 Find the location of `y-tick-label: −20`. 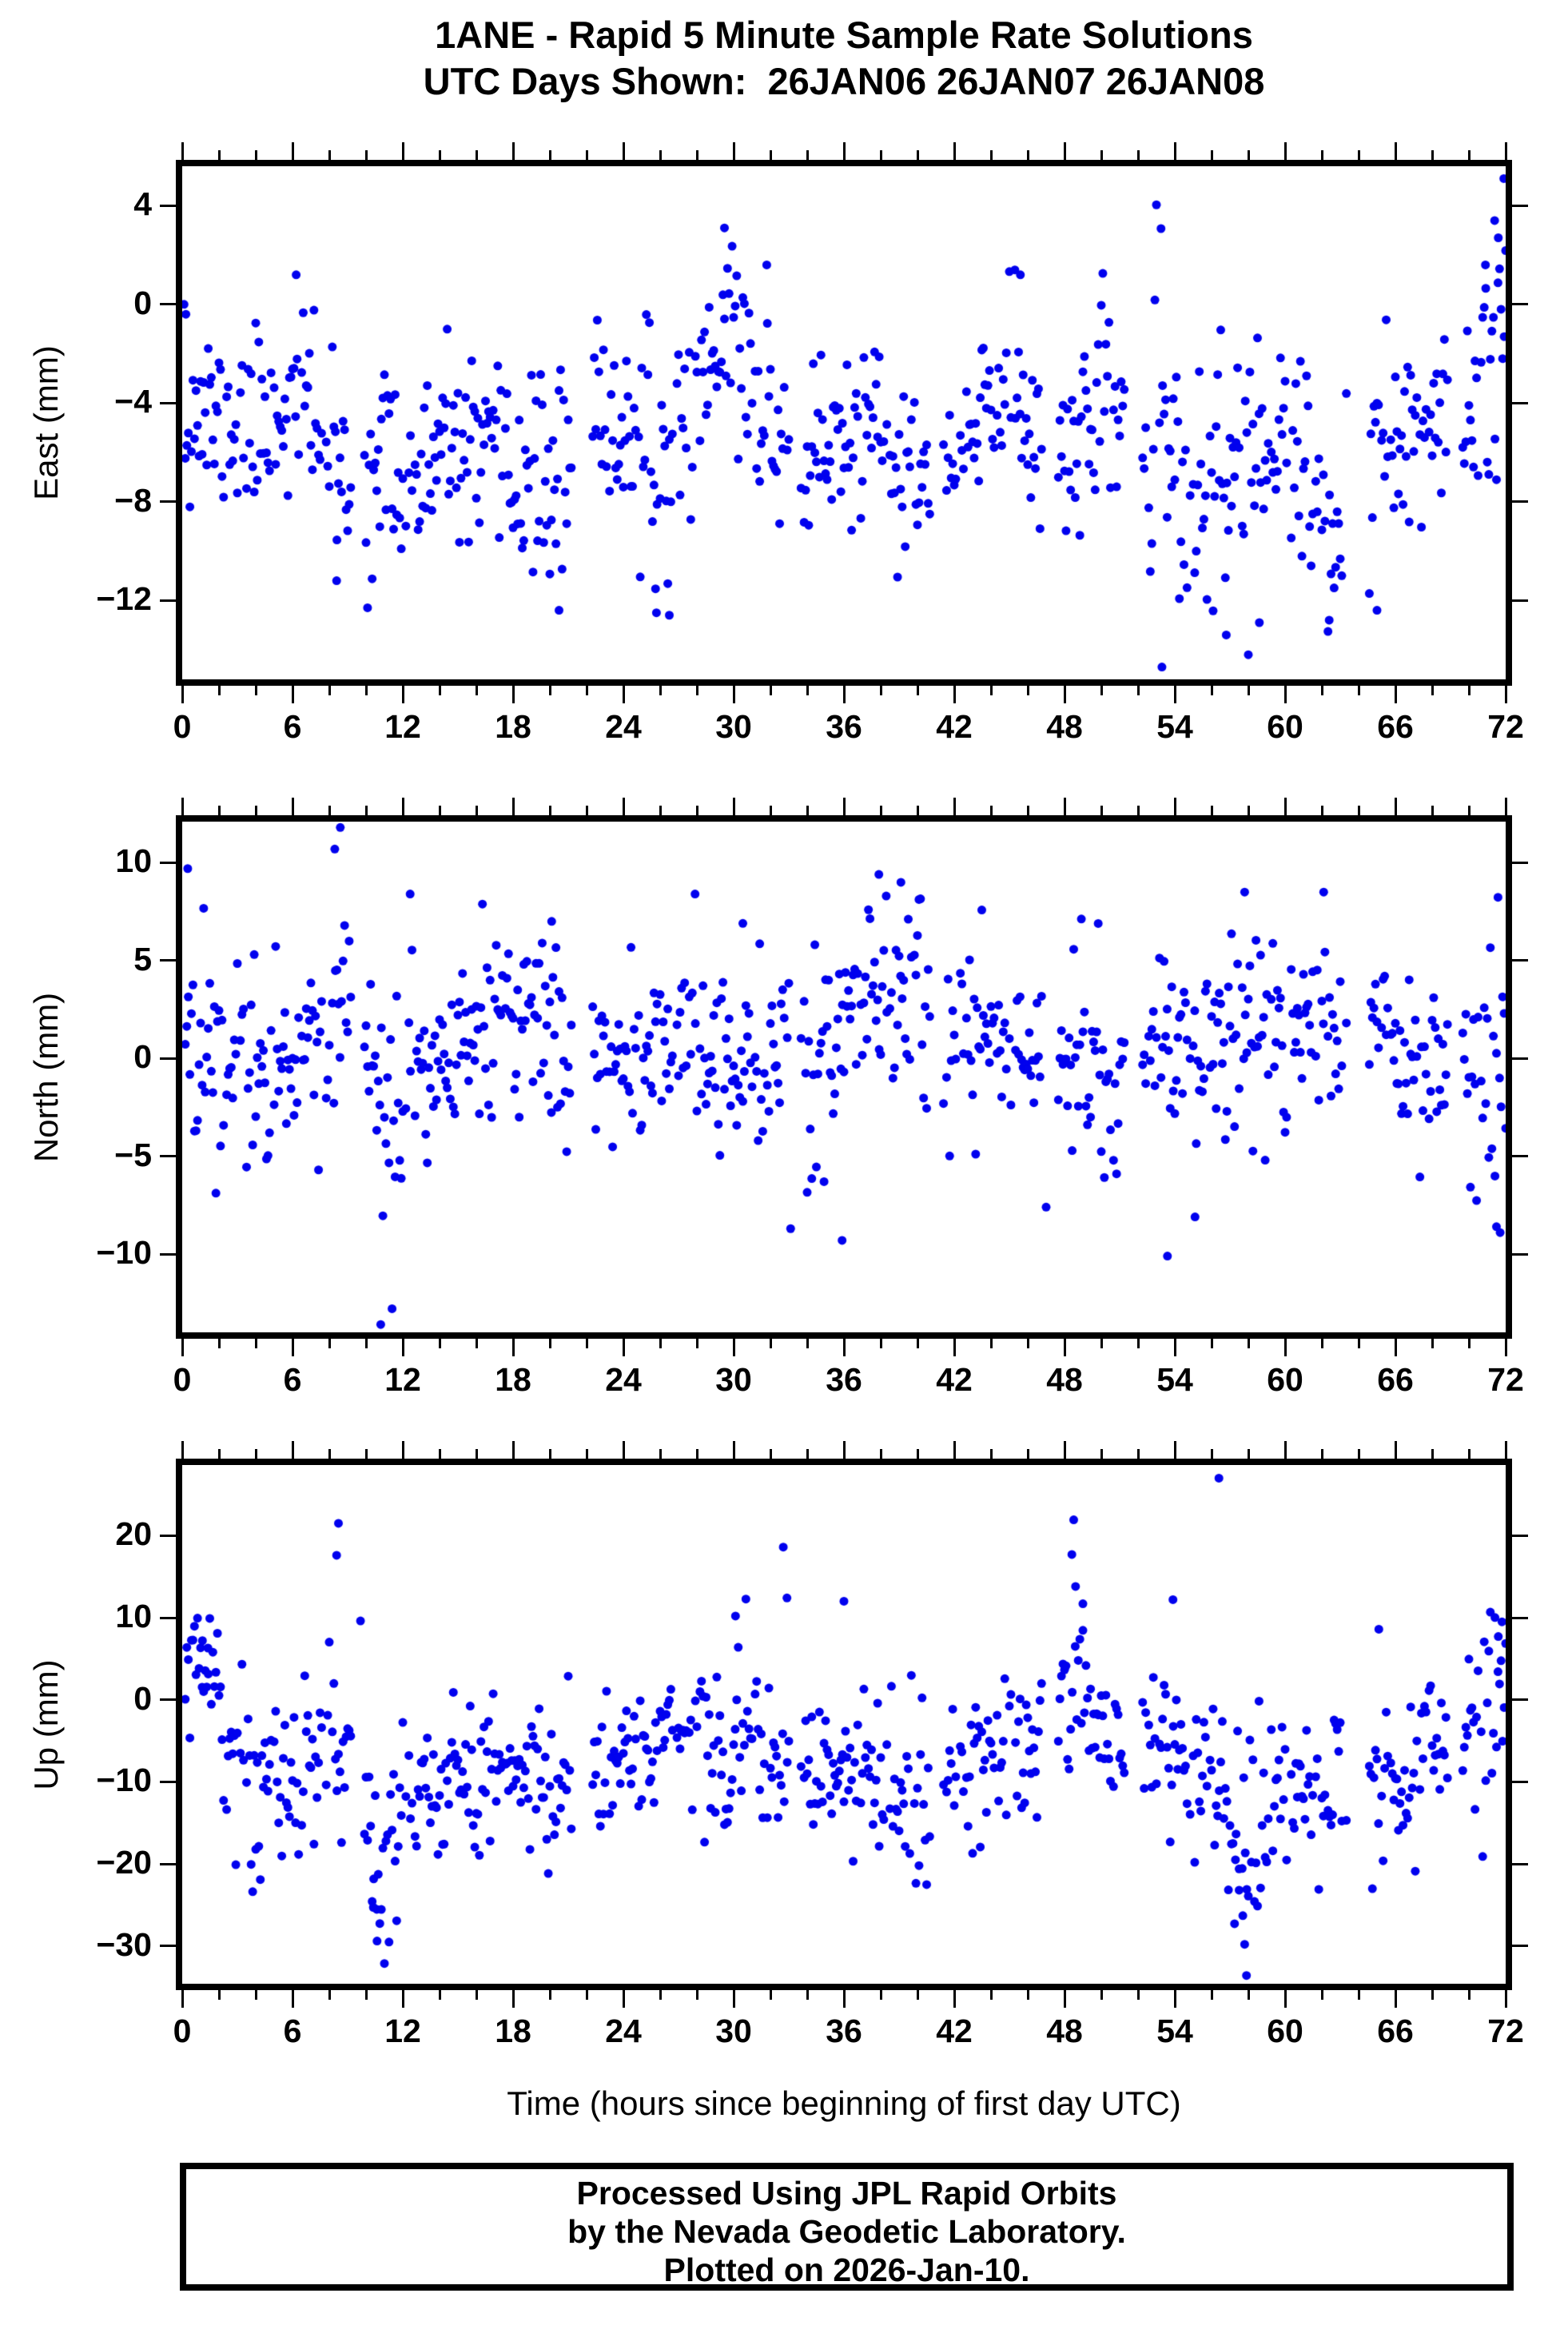

y-tick-label: −20 is located at coordinates (124, 1863).